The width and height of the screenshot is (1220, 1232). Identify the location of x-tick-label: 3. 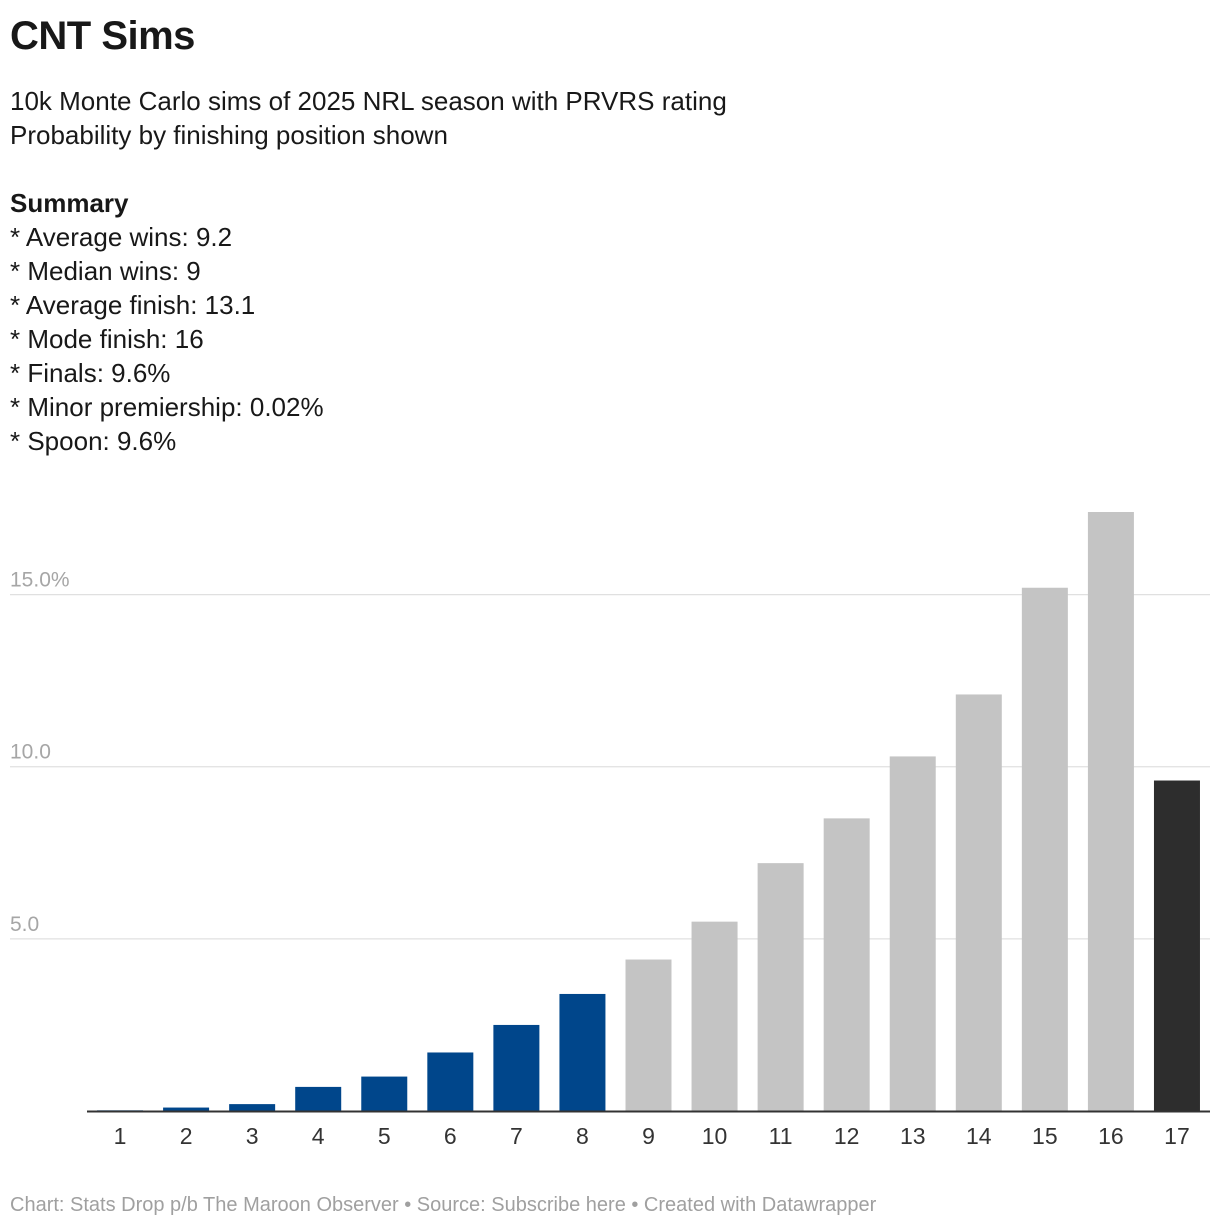
(252, 1136).